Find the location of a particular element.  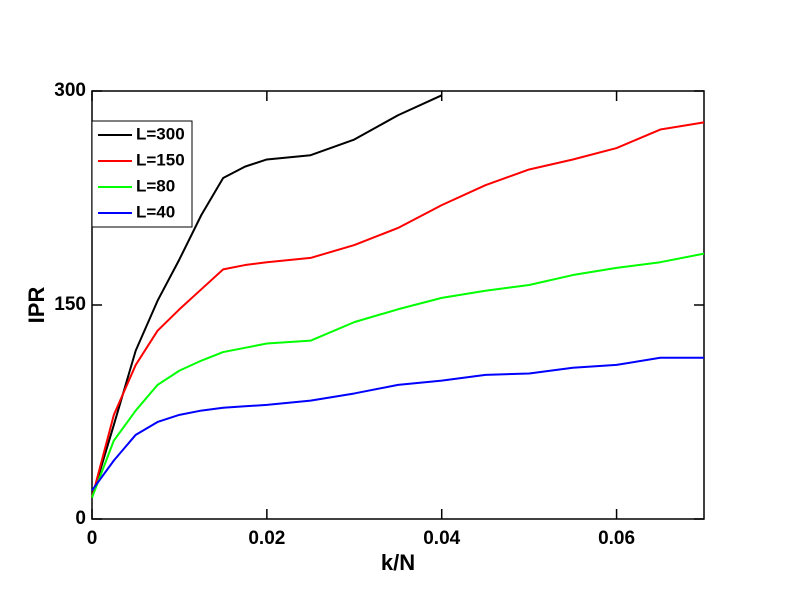

x-tick-label: 0.06 is located at coordinates (616, 538).